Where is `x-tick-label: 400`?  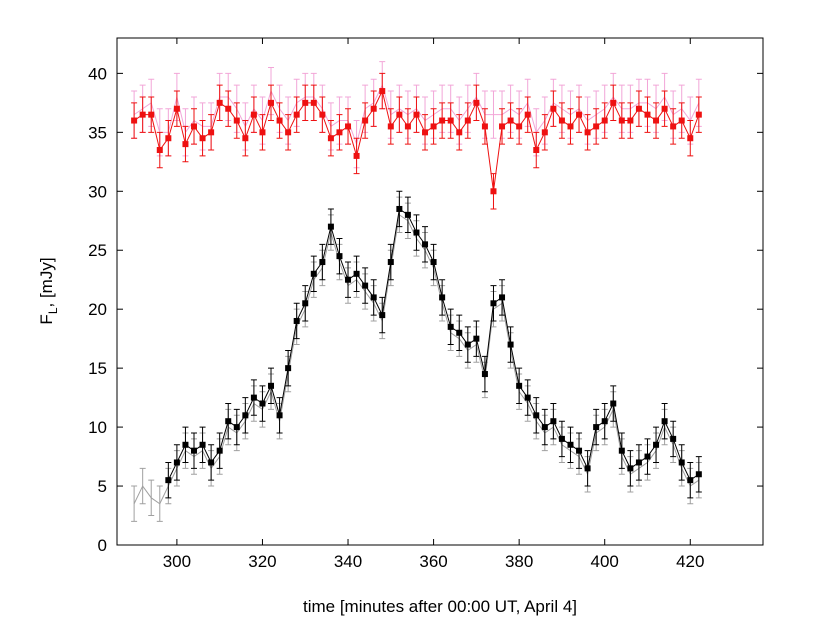
x-tick-label: 400 is located at coordinates (605, 561).